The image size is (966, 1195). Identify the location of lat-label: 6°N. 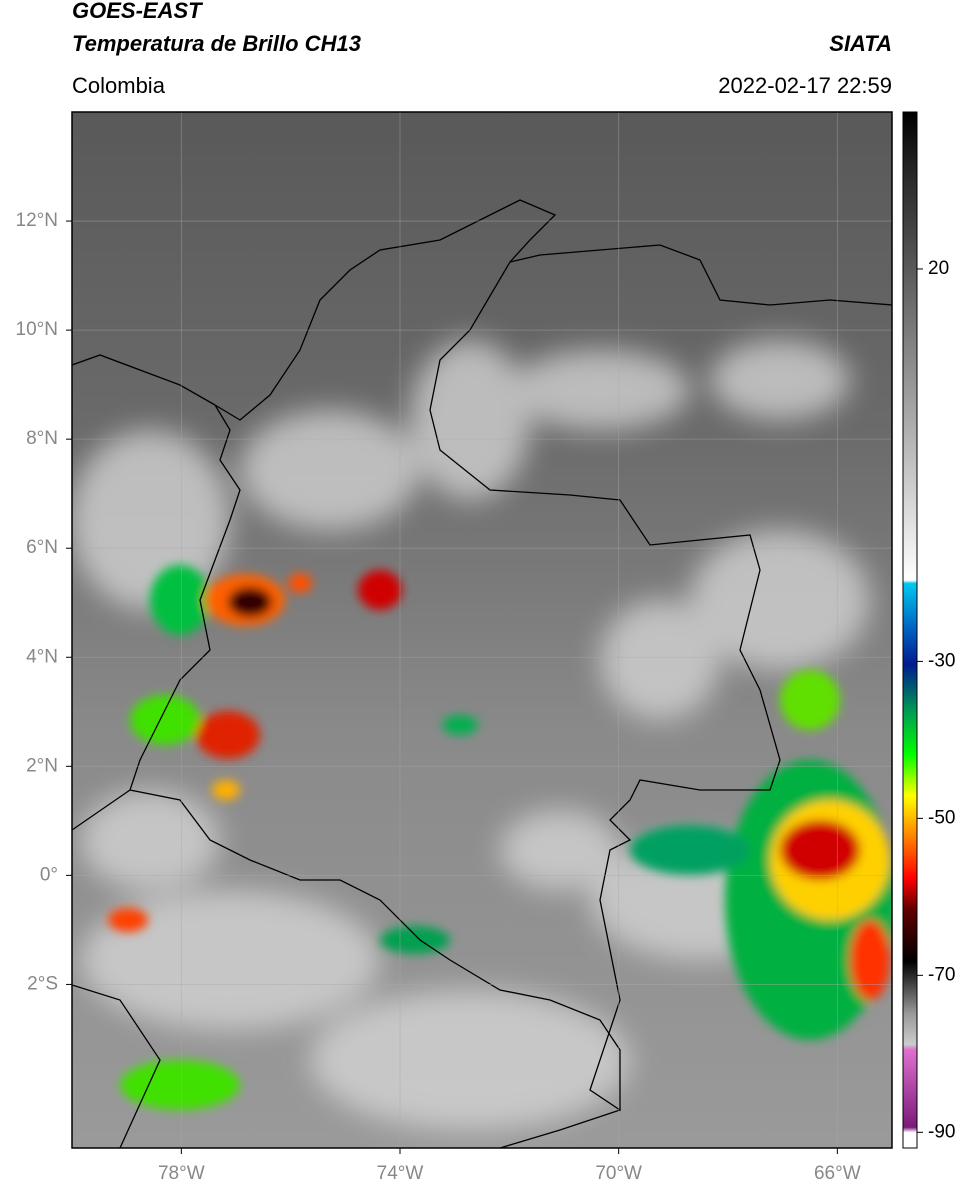
(42, 547).